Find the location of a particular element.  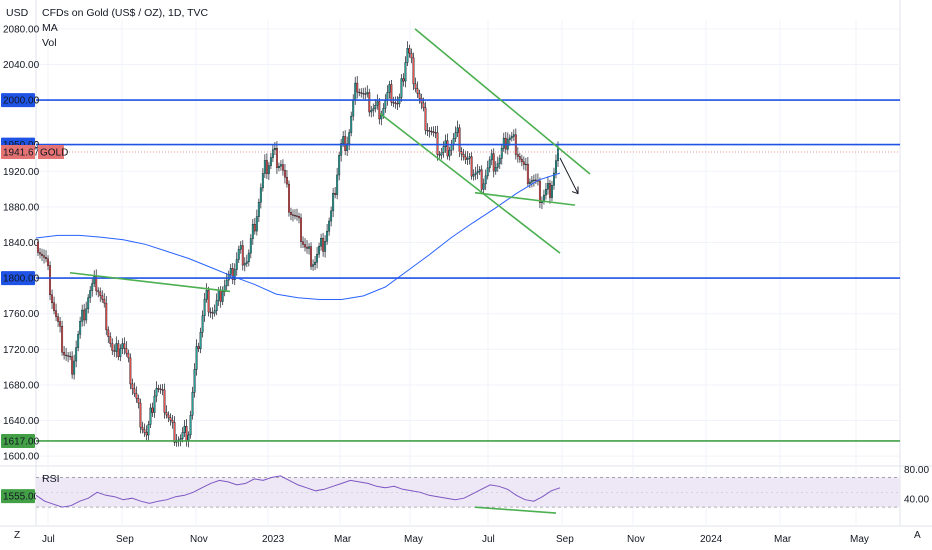

corner-z: Z is located at coordinates (17, 535).